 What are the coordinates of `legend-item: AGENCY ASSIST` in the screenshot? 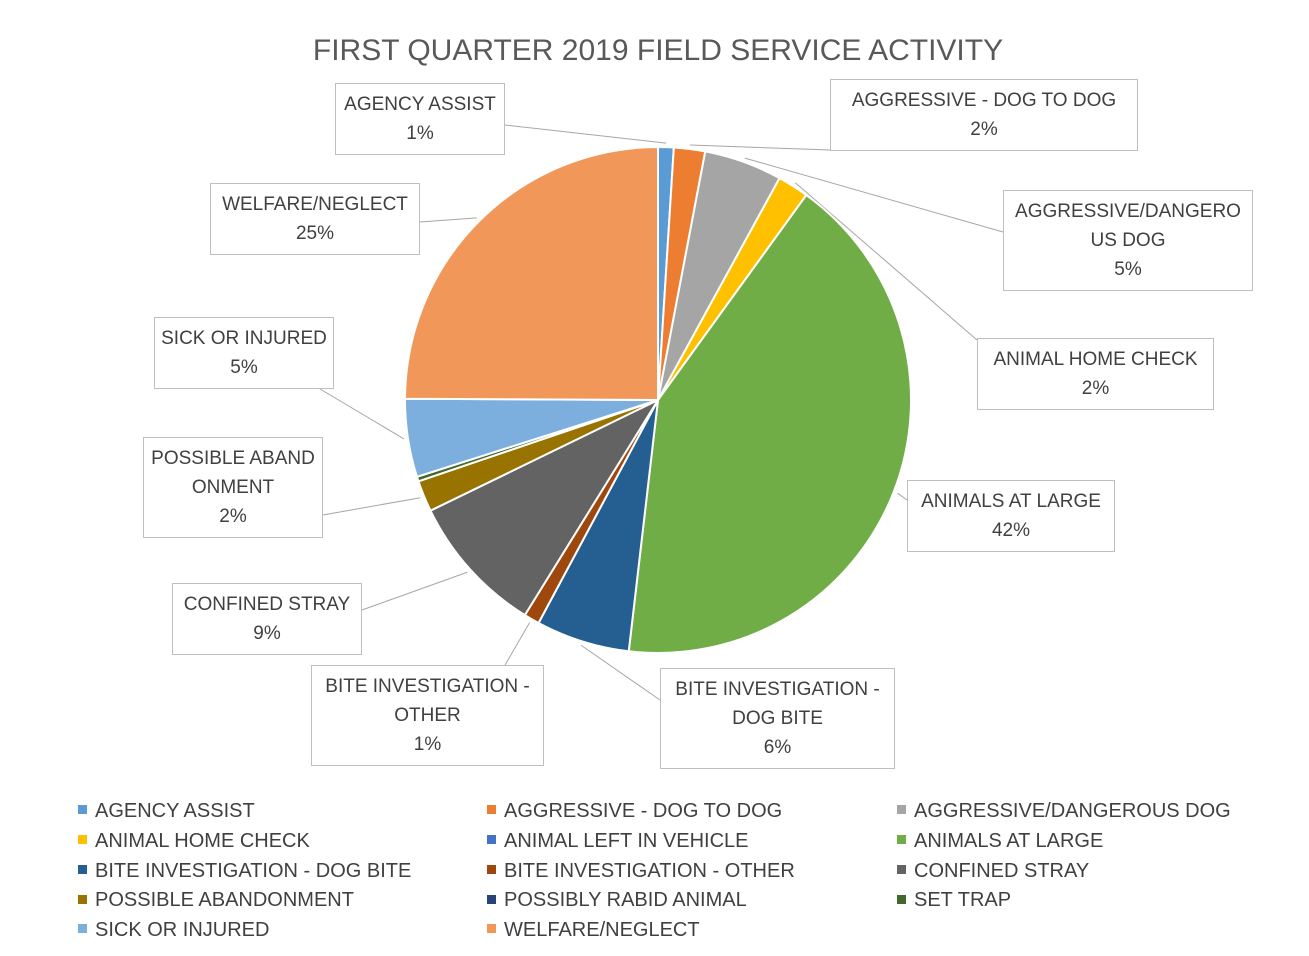 It's located at (166, 811).